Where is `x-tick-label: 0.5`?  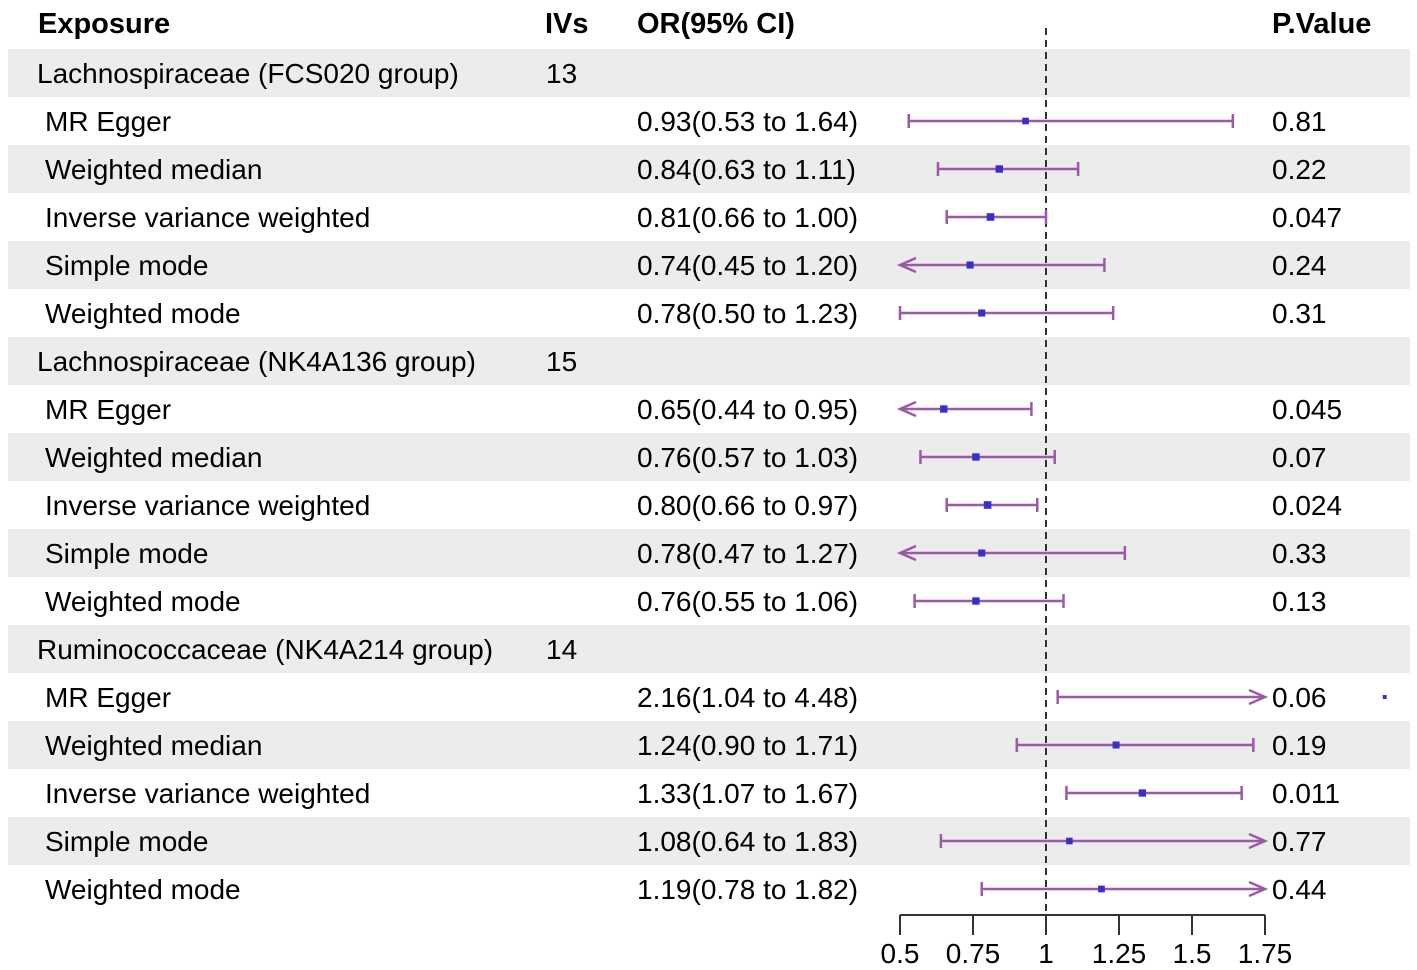
x-tick-label: 0.5 is located at coordinates (900, 953).